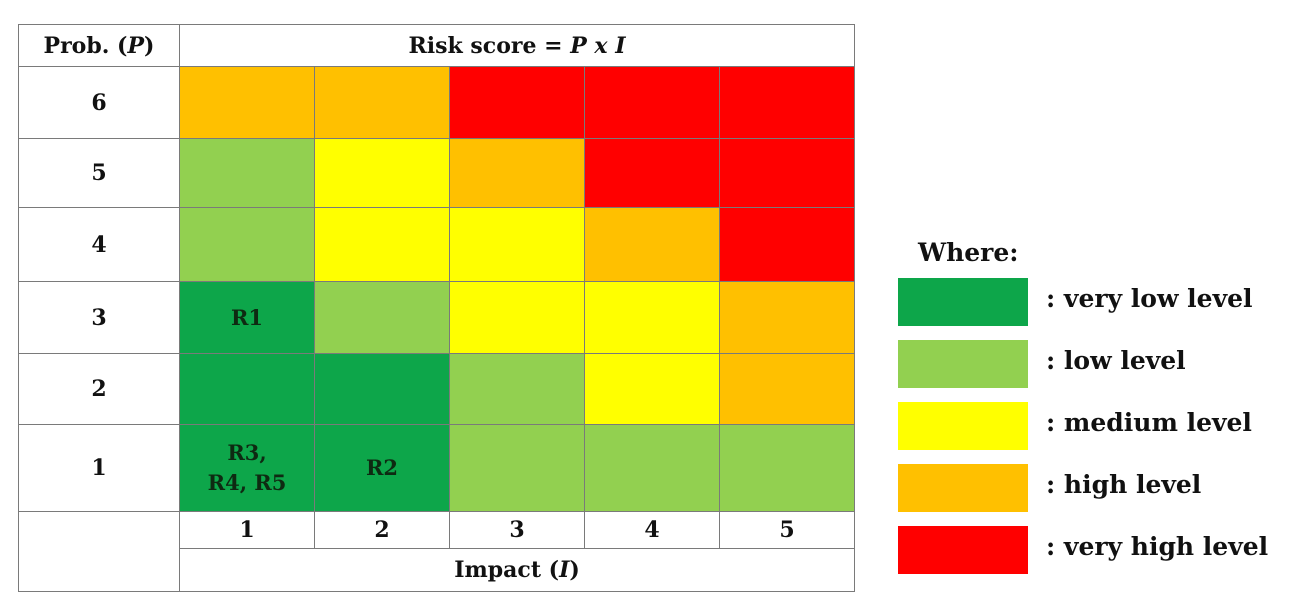 The width and height of the screenshot is (1295, 592). I want to click on matrix-row: 6, so click(436, 102).